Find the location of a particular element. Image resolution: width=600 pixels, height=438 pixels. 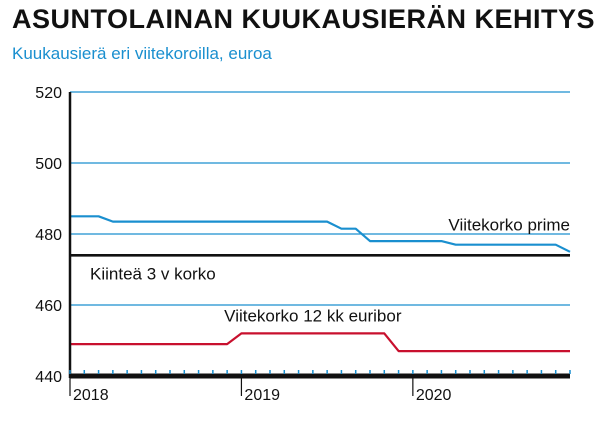

x-tick-label: 2020 is located at coordinates (434, 395).